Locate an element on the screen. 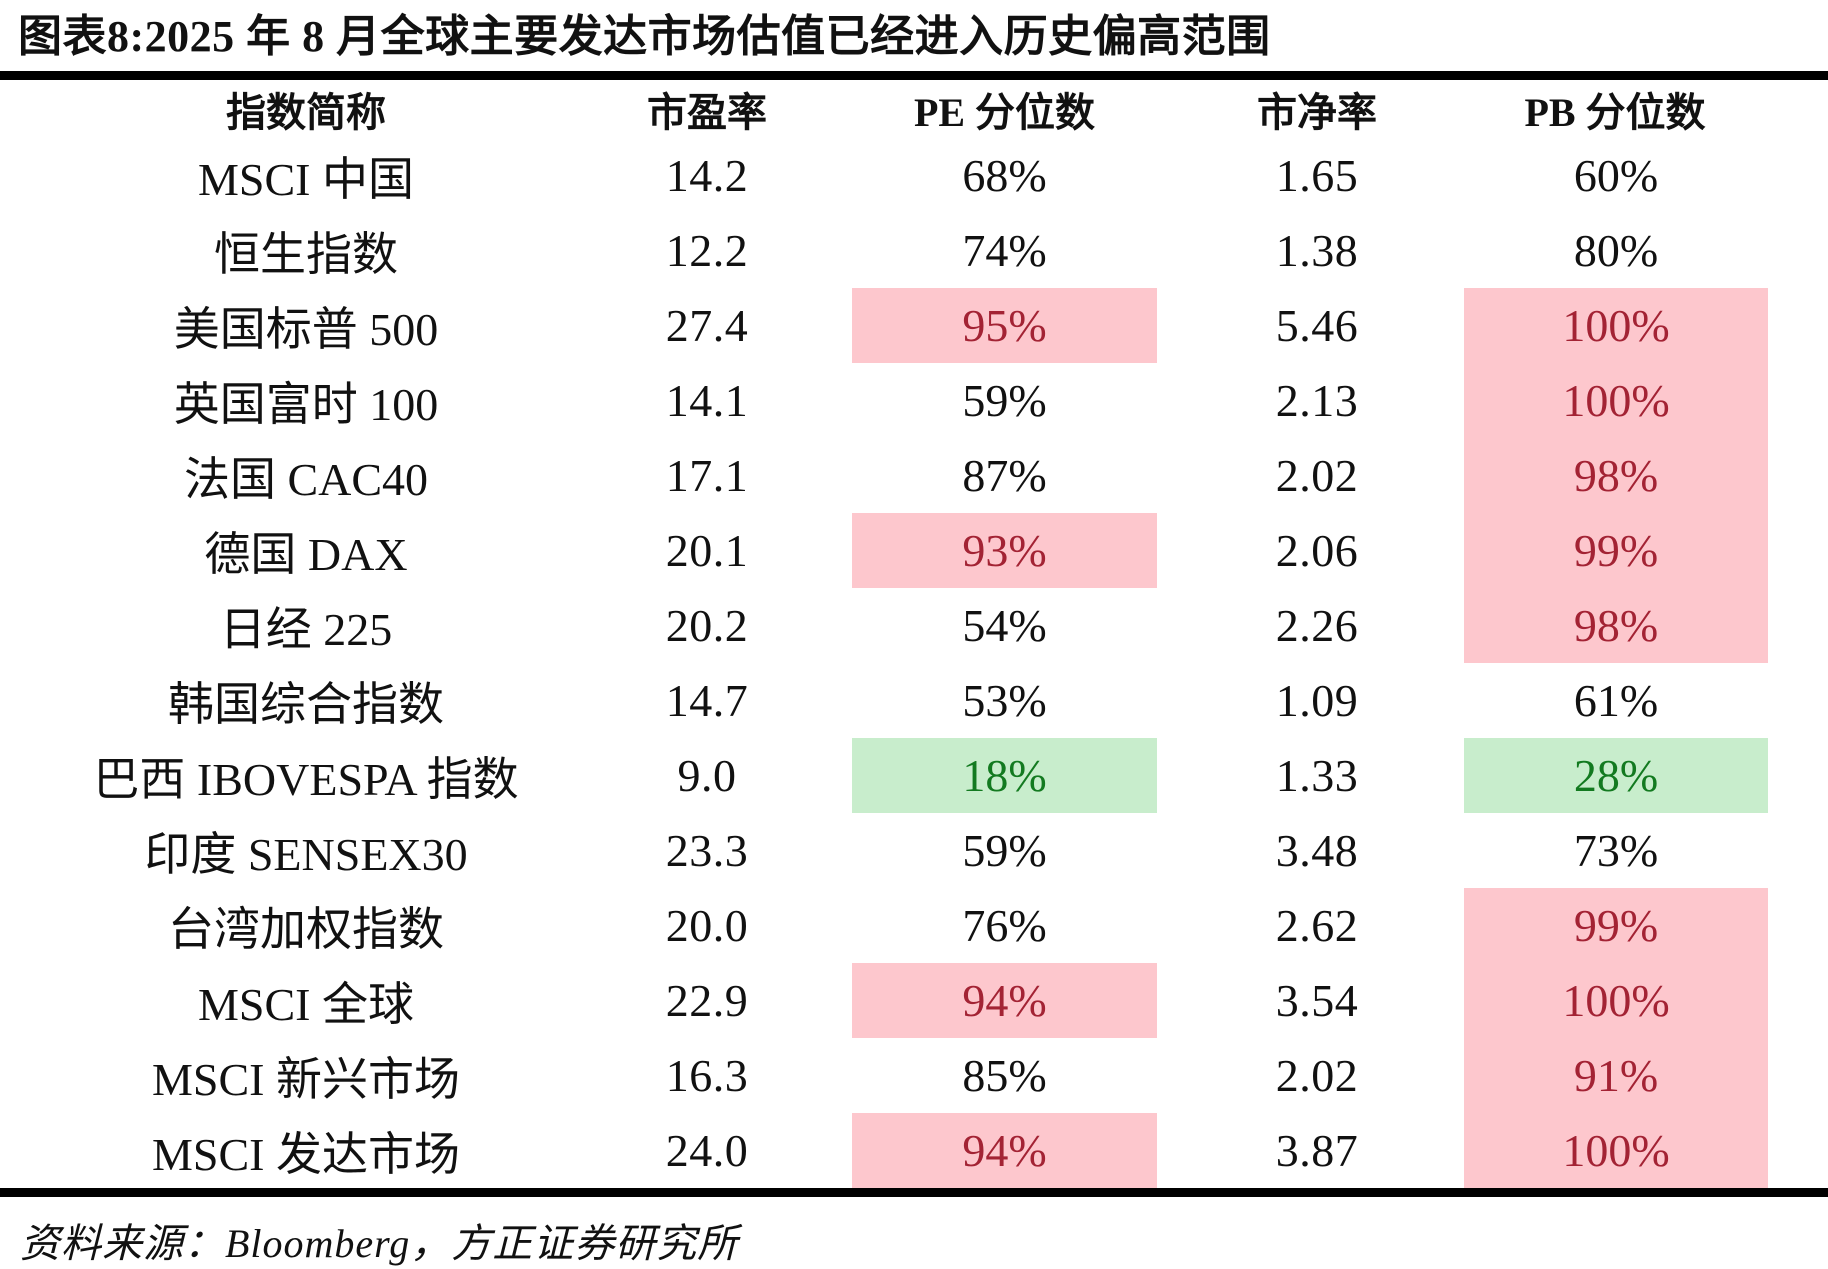 This screenshot has width=1828, height=1269. pb-percentile-highlight: 60% is located at coordinates (1616, 175).